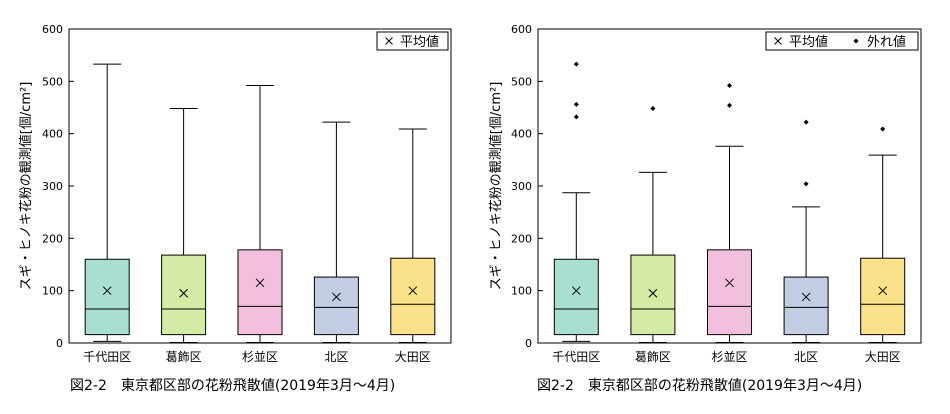 This screenshot has width=950, height=414. I want to click on legend-outlier-marker, so click(856, 41).